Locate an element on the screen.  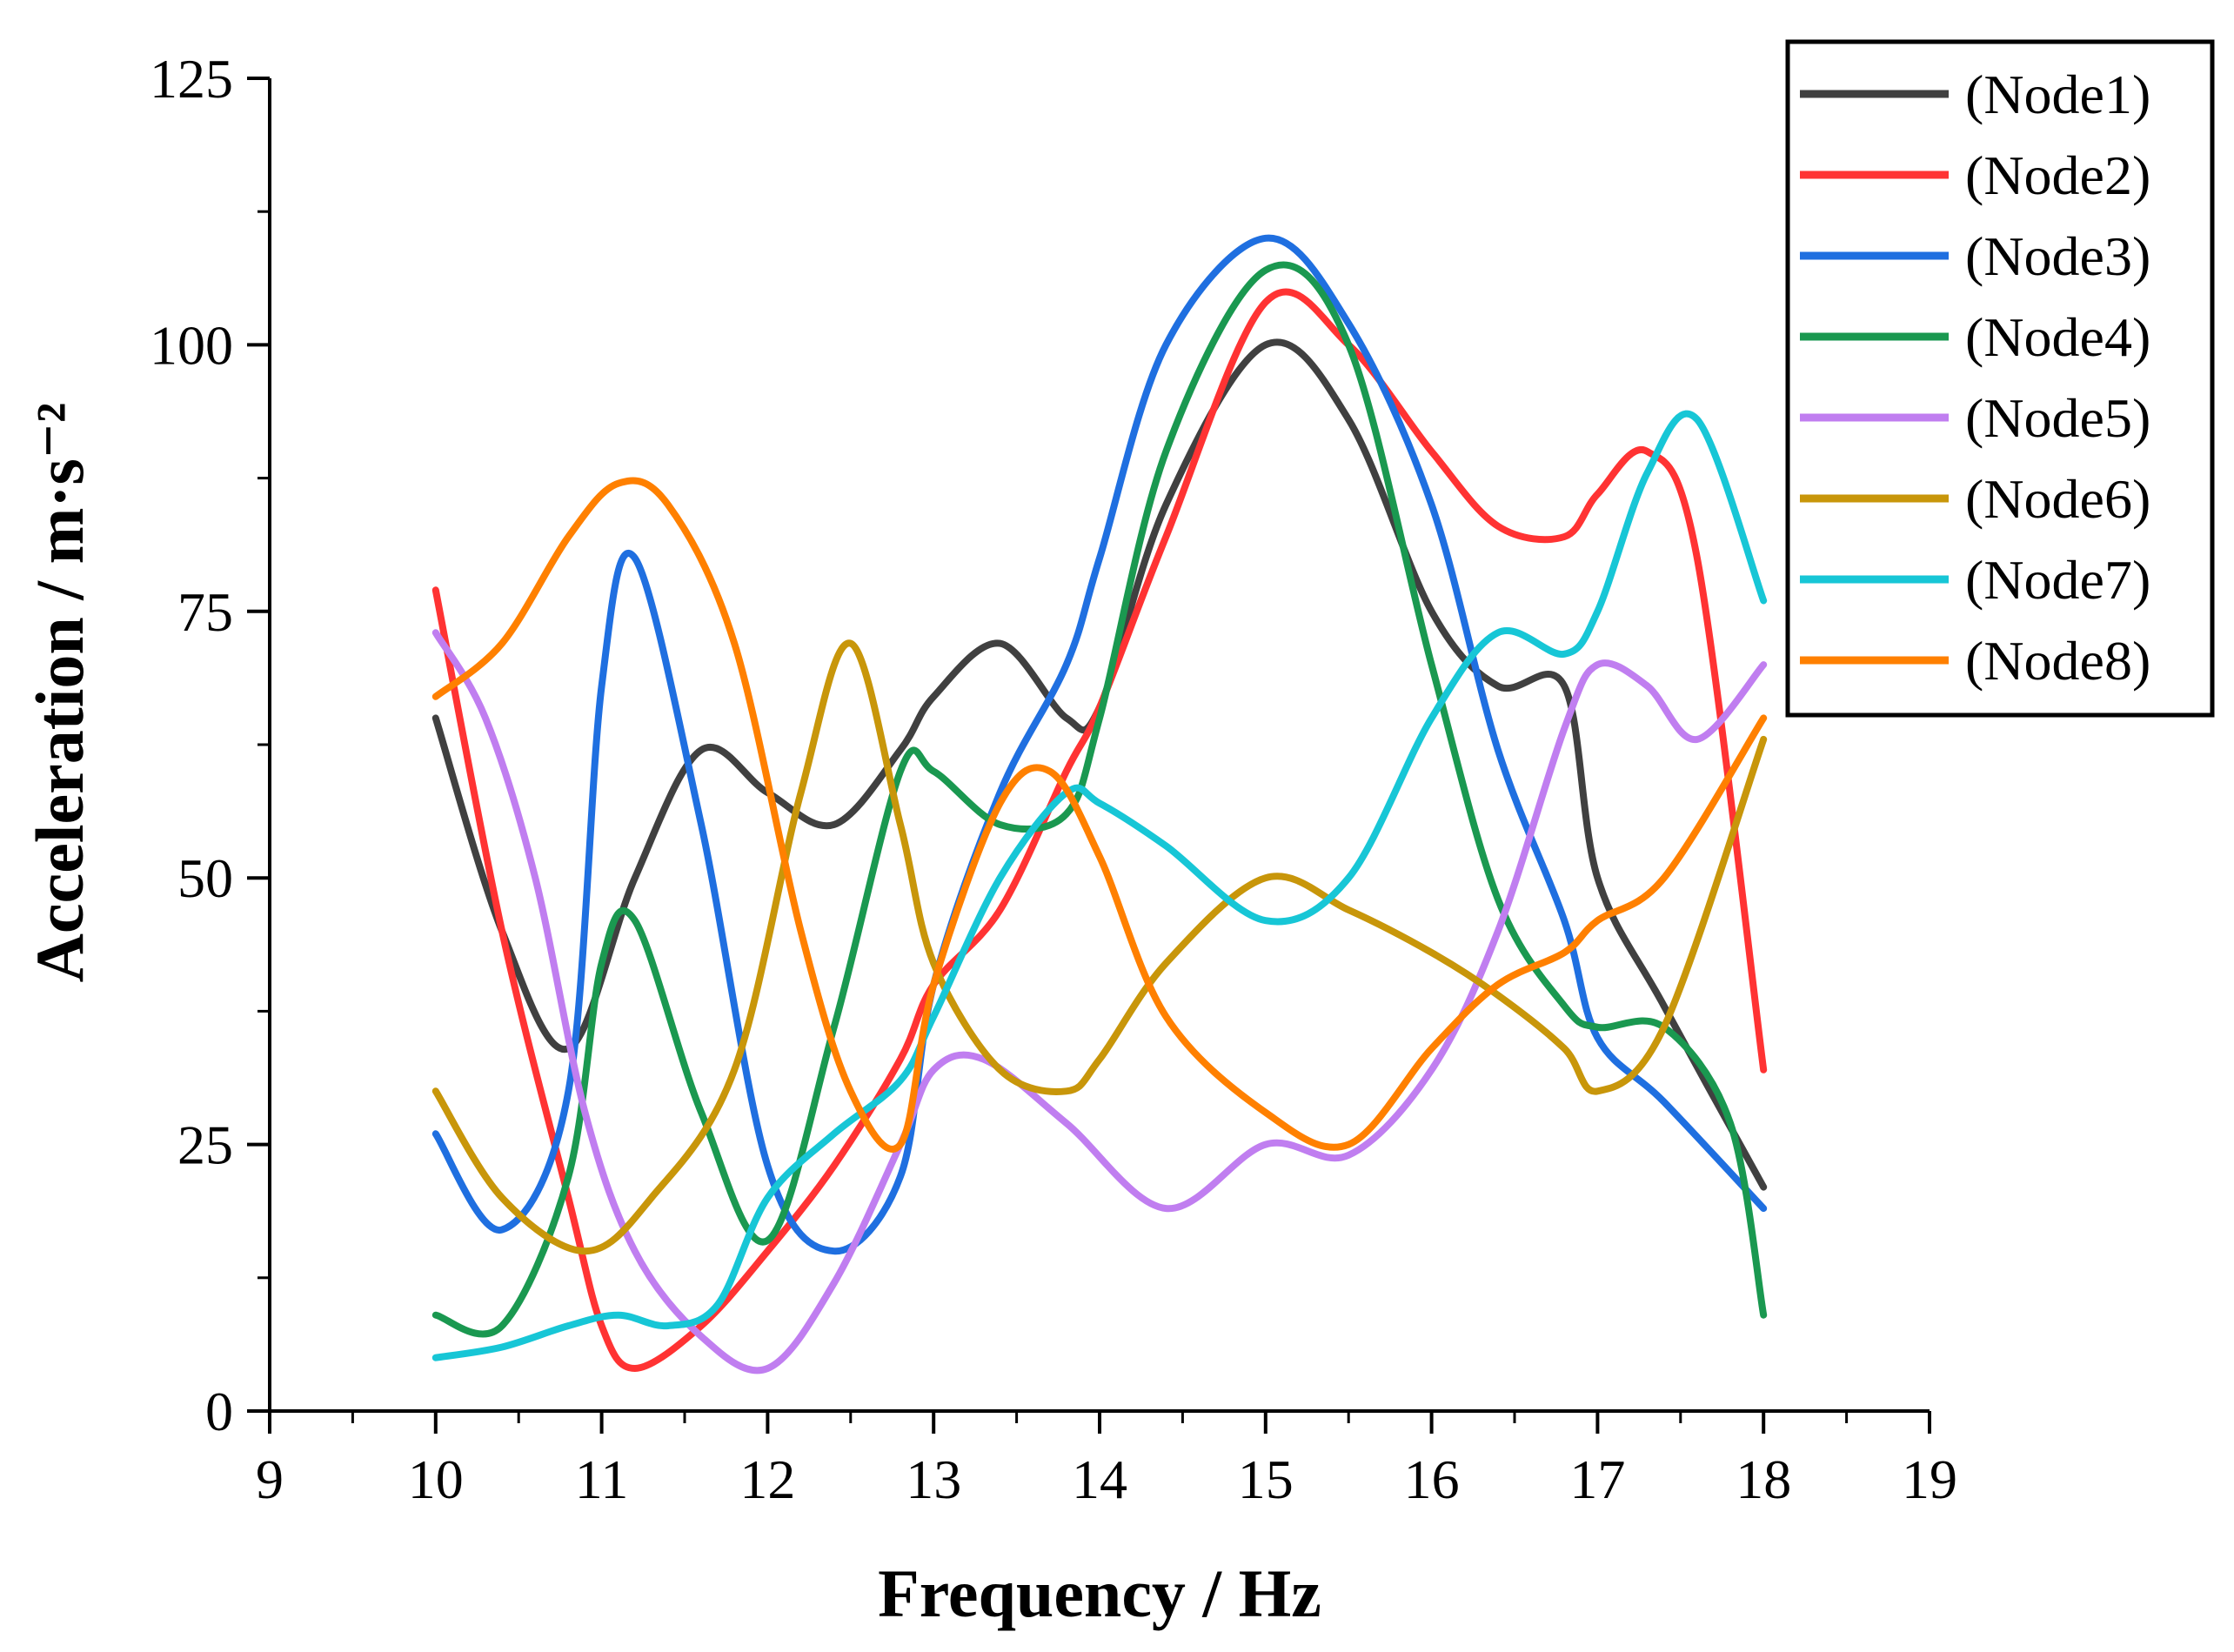
legend-label-node8: (Node8) is located at coordinates (2057, 661).